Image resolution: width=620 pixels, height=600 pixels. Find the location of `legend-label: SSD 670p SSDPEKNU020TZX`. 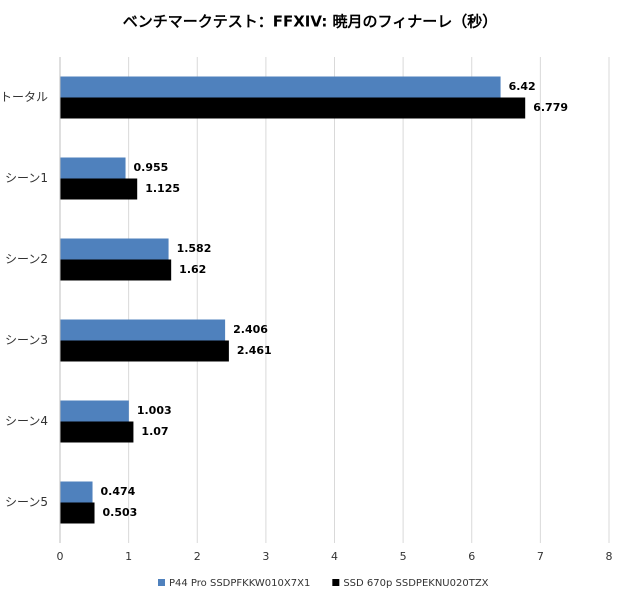

legend-label: SSD 670p SSDPEKNU020TZX is located at coordinates (415, 583).